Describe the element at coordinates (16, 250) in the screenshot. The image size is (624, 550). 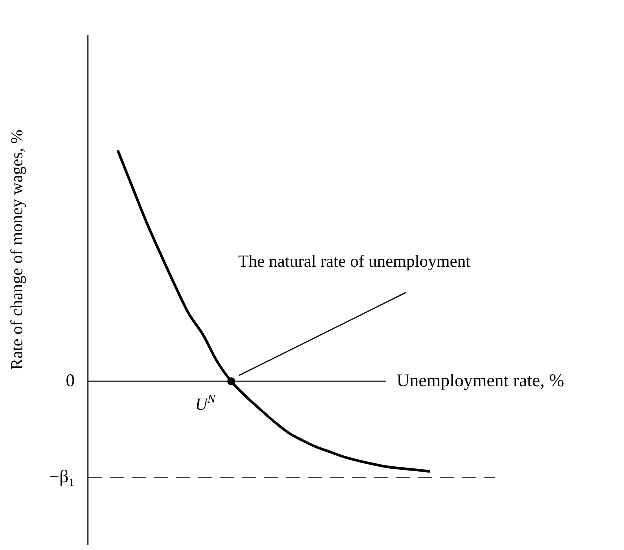
I see `y-axis-title: Rate of change of money wages, %` at that location.